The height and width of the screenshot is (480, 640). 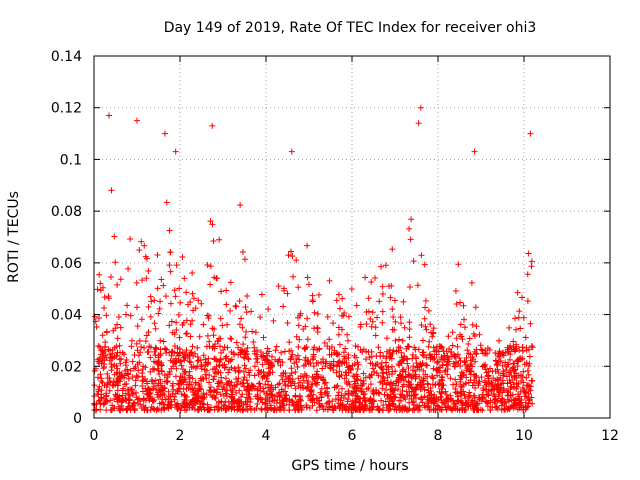 I want to click on y-tick-label: 0.06, so click(x=66, y=264).